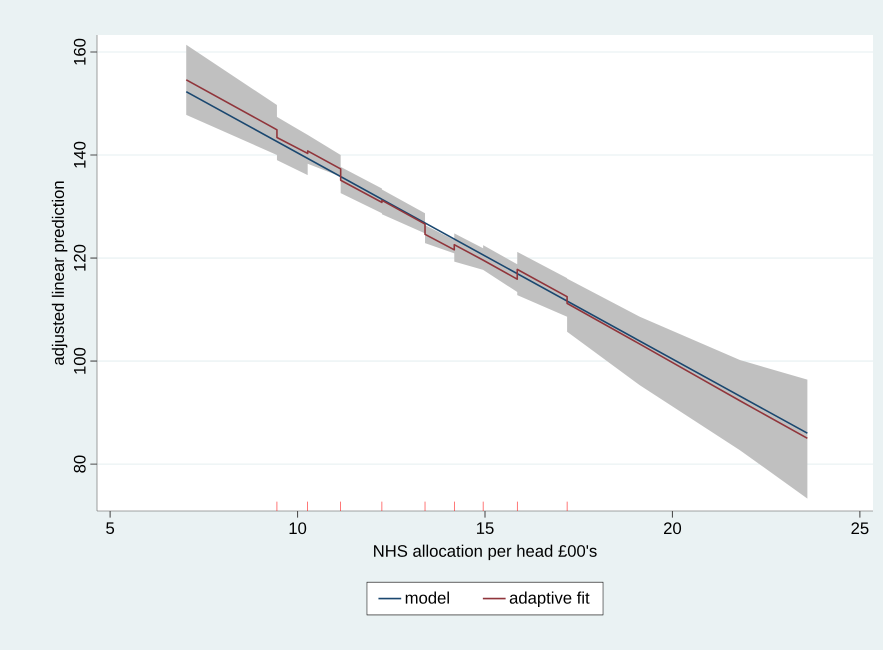  What do you see at coordinates (80, 257) in the screenshot?
I see `y-tick-label: 120` at bounding box center [80, 257].